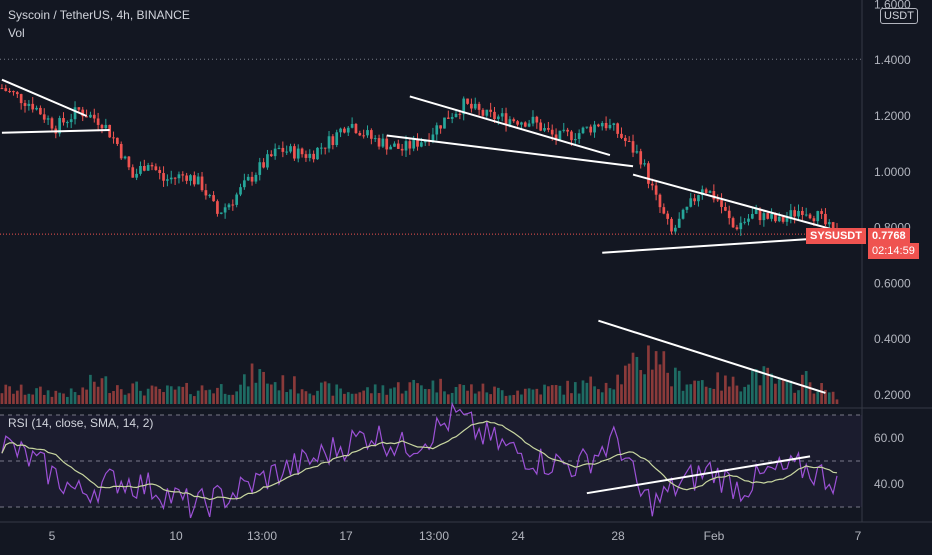 This screenshot has width=932, height=555. Describe the element at coordinates (518, 536) in the screenshot. I see `time-tick-label: 24` at that location.